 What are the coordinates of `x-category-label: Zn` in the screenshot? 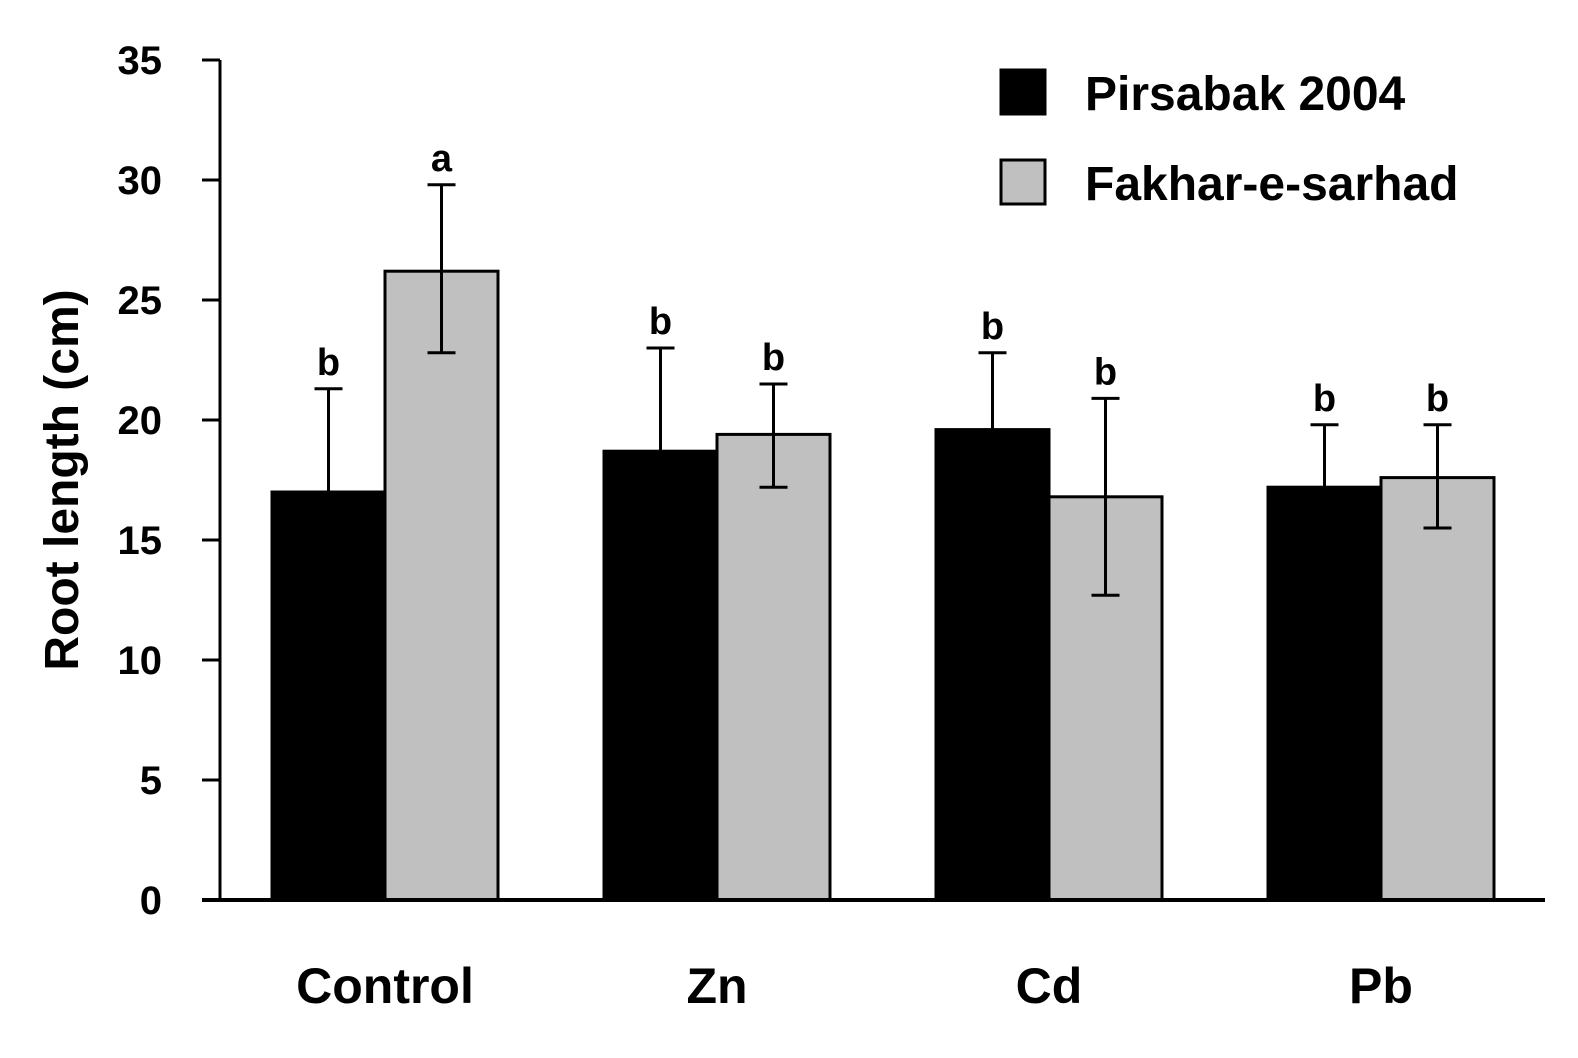 It's located at (716, 986).